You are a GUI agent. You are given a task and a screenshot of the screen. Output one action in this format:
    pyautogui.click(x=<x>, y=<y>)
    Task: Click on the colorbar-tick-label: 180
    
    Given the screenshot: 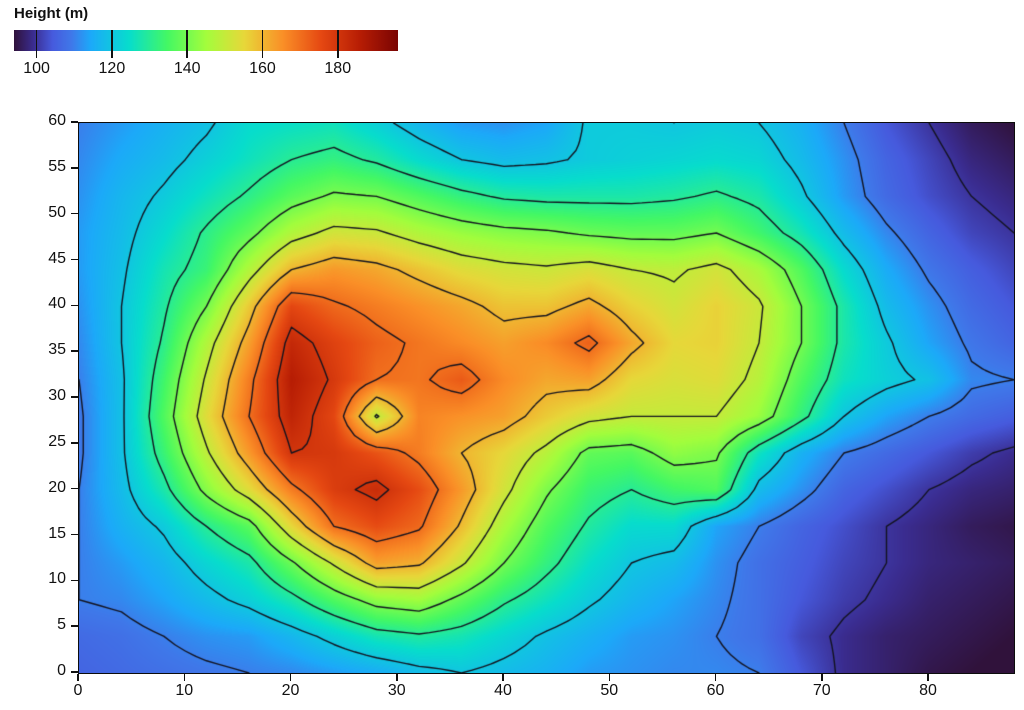 What is the action you would take?
    pyautogui.click(x=338, y=68)
    